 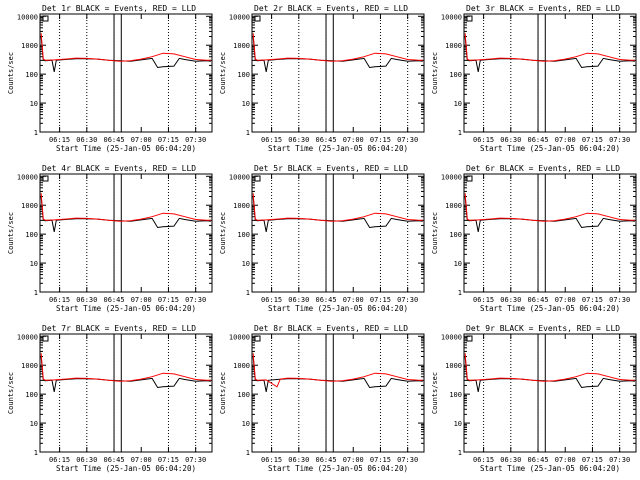 What do you see at coordinates (543, 328) in the screenshot?
I see `chart-title: Det 9r BLACK = Events, RED = LLD` at bounding box center [543, 328].